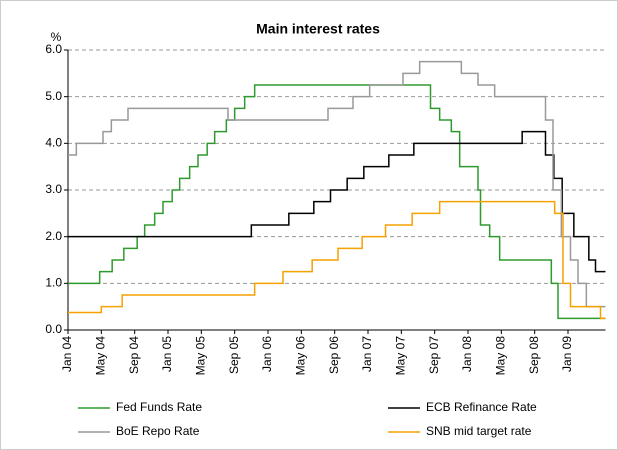 This screenshot has width=618, height=450. Describe the element at coordinates (234, 355) in the screenshot. I see `x-tick-label: Sep 05` at that location.